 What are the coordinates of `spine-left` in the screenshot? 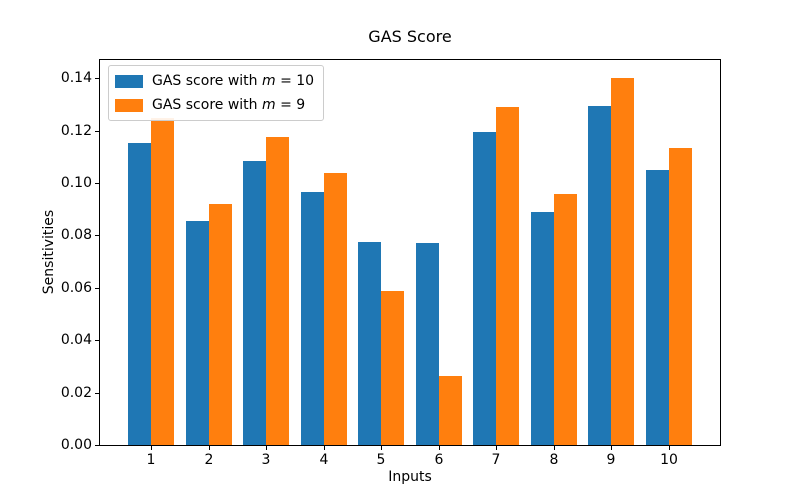 It's located at (99, 252).